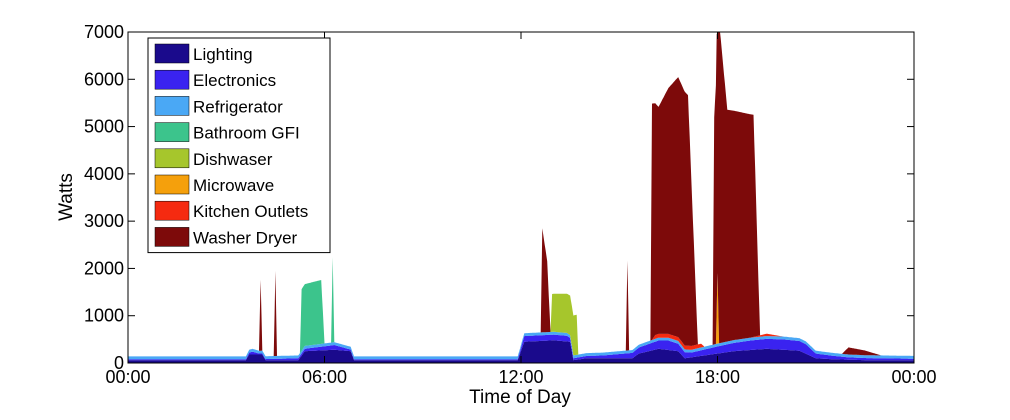  What do you see at coordinates (104, 221) in the screenshot?
I see `y-tick-label: 3000` at bounding box center [104, 221].